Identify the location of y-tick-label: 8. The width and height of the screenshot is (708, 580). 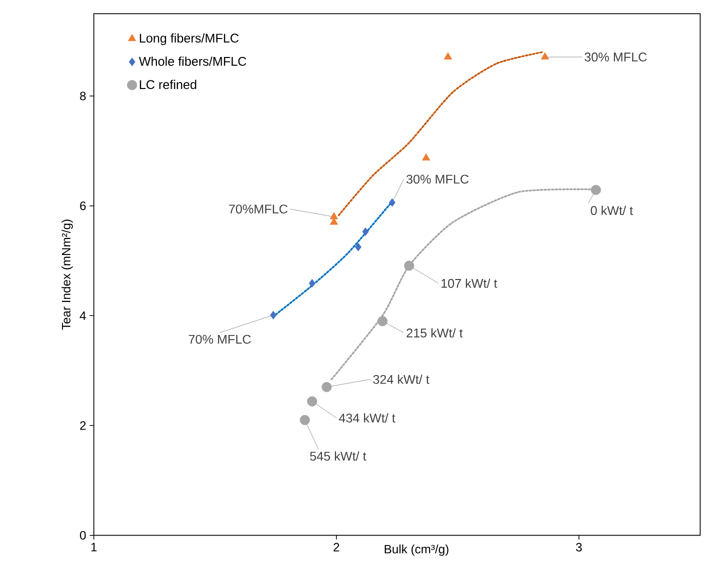
(83, 96).